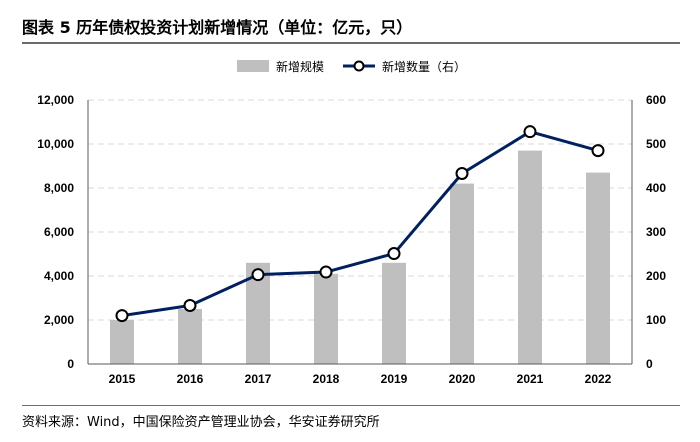 This screenshot has height=442, width=700. I want to click on y-right-tick-label: 400, so click(656, 188).